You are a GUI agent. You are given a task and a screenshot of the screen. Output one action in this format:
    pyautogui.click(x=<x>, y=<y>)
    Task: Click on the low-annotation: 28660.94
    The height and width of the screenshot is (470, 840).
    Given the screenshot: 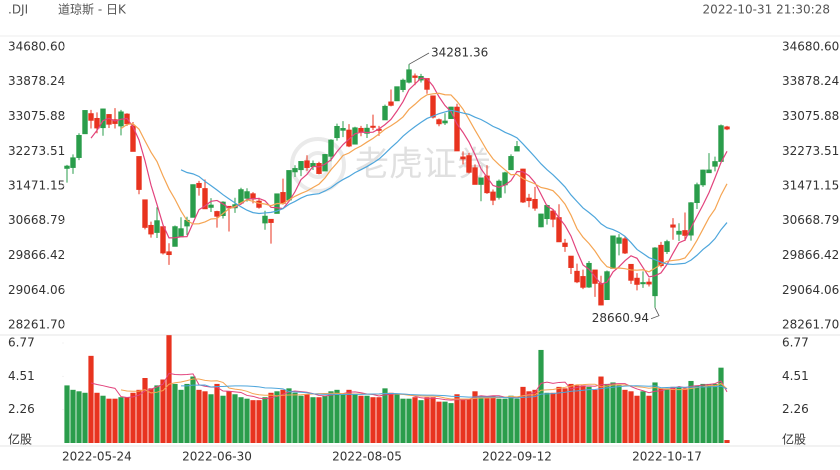 What is the action you would take?
    pyautogui.click(x=620, y=318)
    